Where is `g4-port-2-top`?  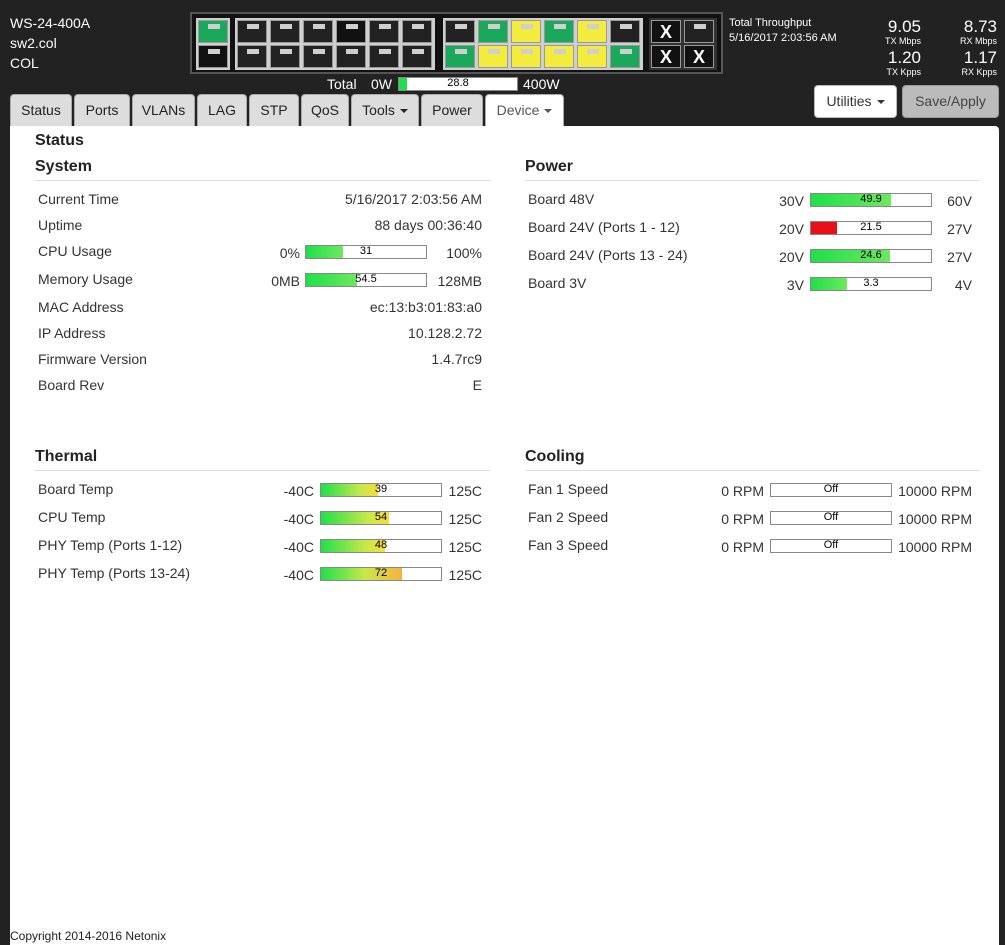 g4-port-2-top is located at coordinates (699, 31).